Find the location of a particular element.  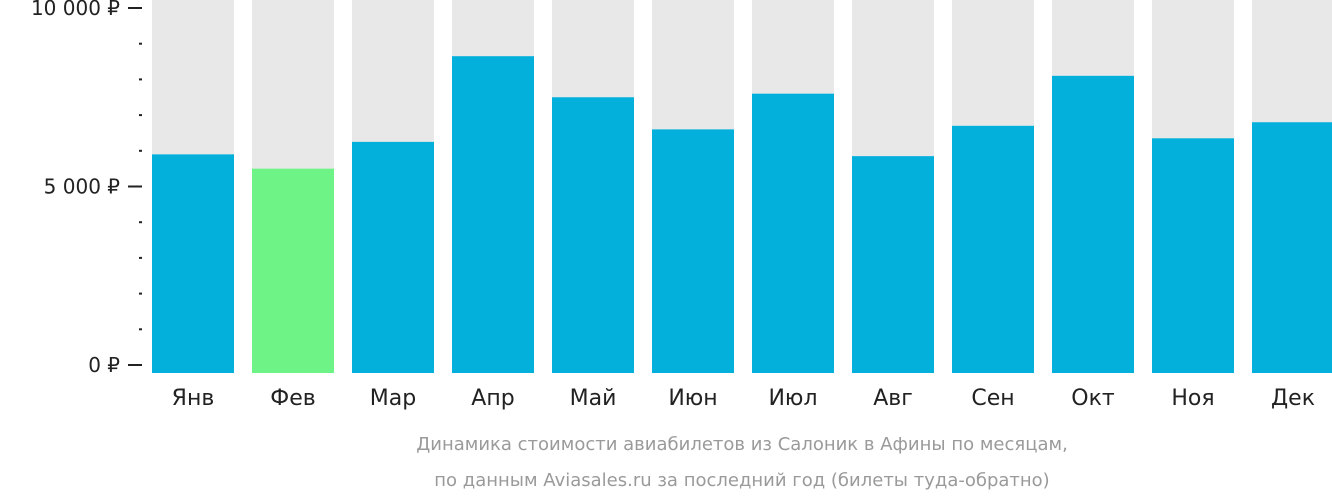

x-tick-label: Июл is located at coordinates (792, 398).